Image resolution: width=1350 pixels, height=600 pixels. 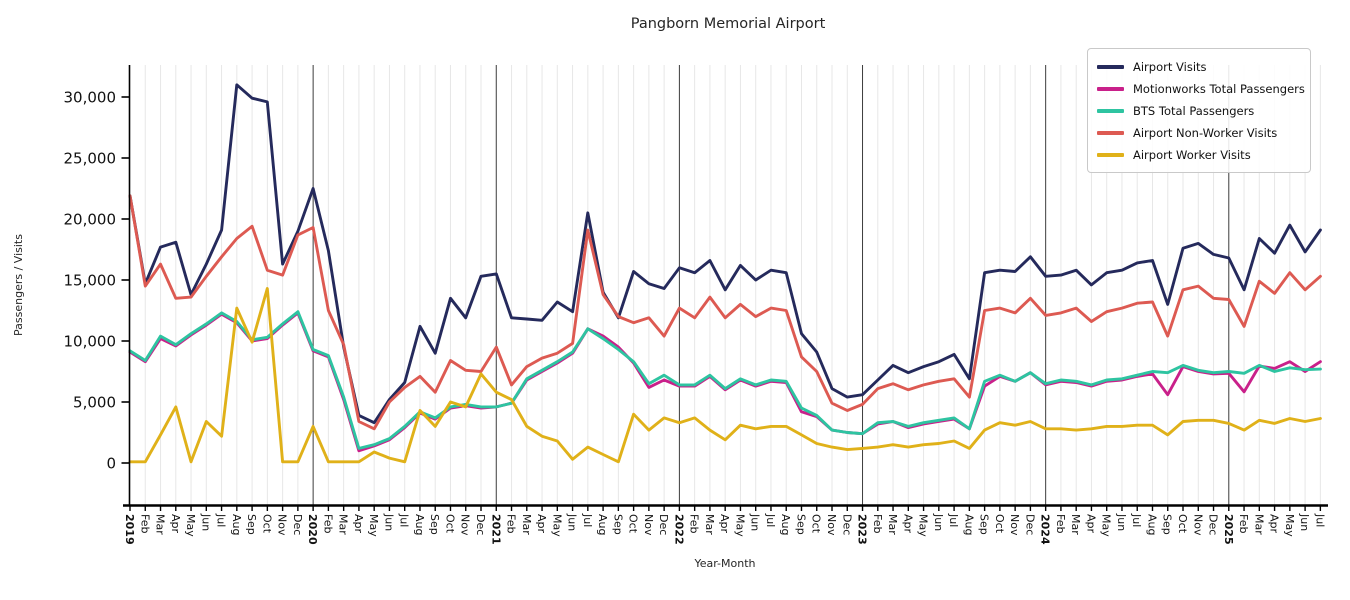 I want to click on y-tick-label: 20,000, so click(x=90, y=220).